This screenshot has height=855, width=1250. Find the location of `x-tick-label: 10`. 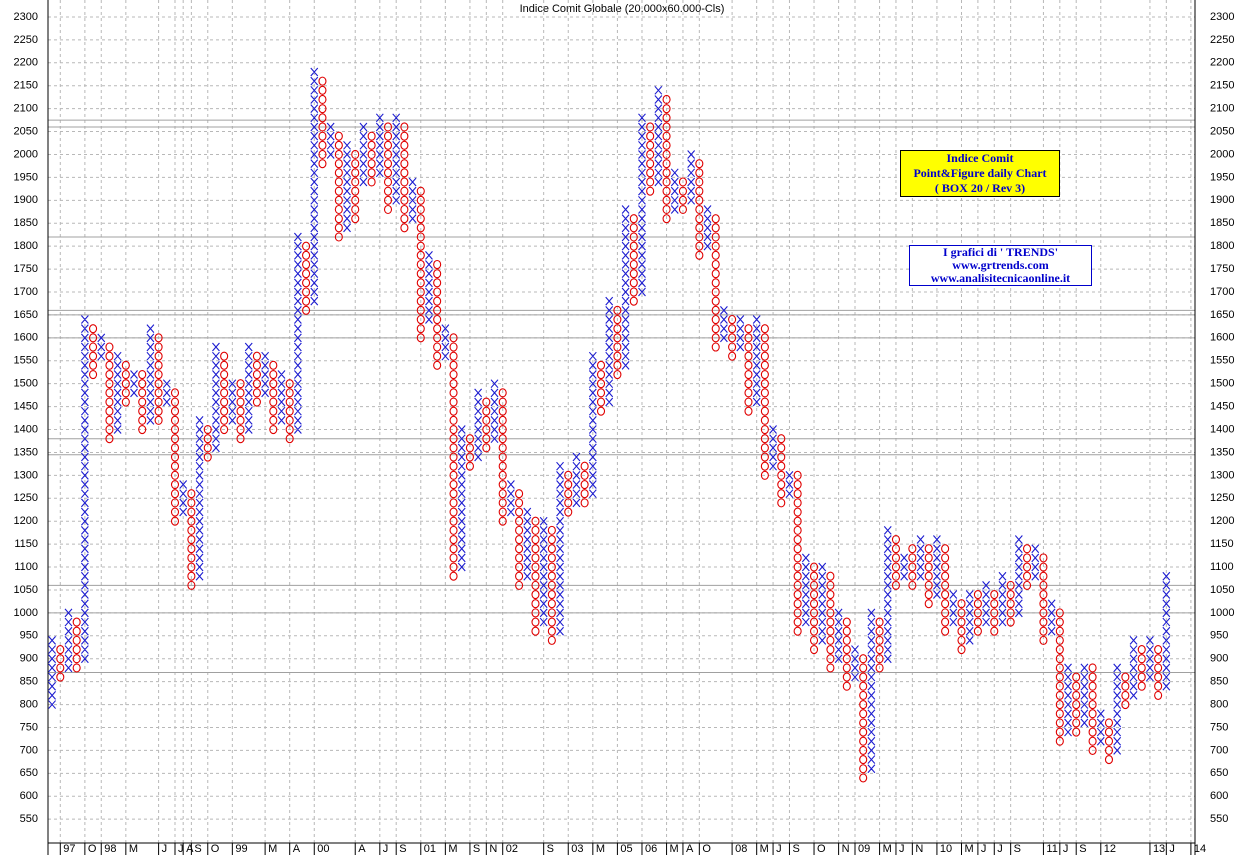

x-tick-label: 10 is located at coordinates (946, 849).